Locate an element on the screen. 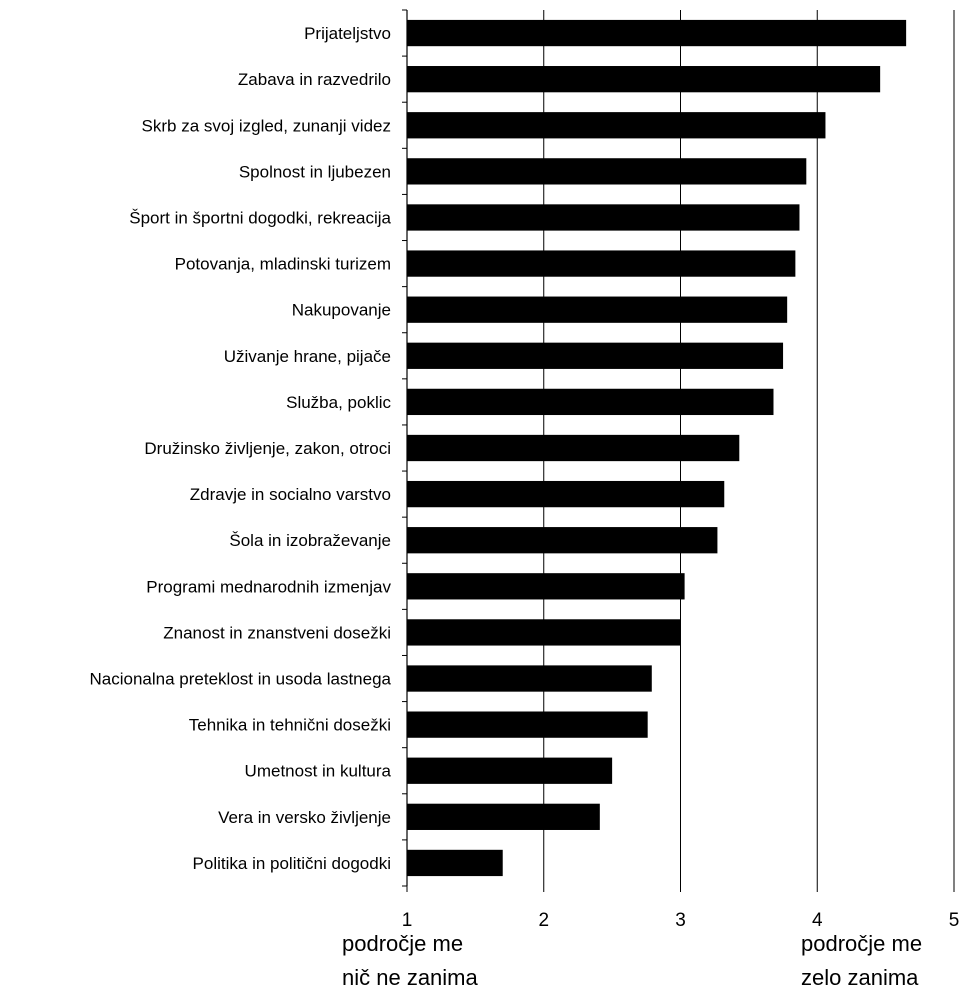 The height and width of the screenshot is (995, 963). left-scale-label-line2: nič ne zanima is located at coordinates (410, 977).